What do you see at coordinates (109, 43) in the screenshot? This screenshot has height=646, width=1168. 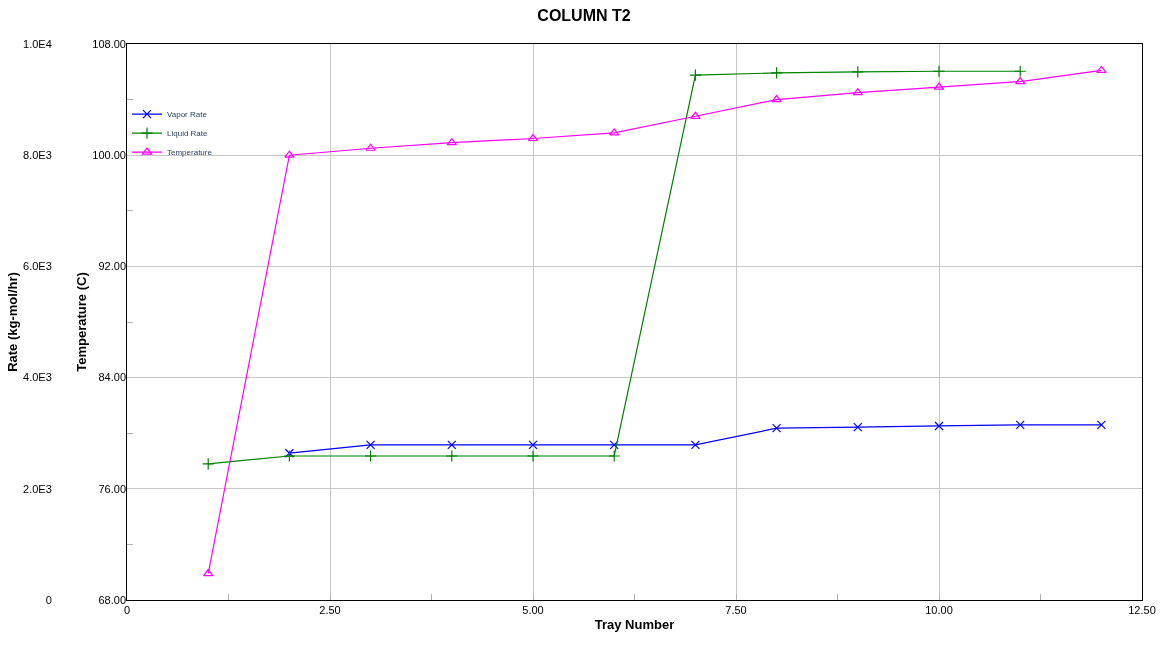 I see `y2-tick-label: 108.00` at bounding box center [109, 43].